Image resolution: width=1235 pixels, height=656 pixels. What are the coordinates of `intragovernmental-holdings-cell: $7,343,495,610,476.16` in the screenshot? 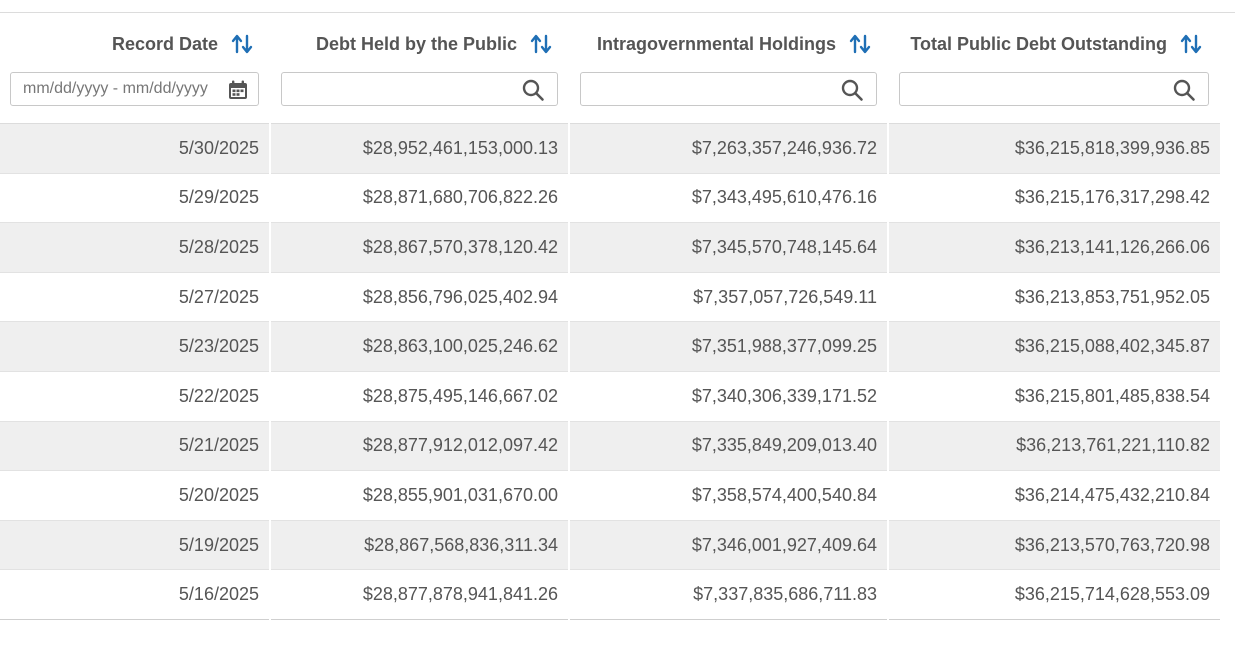 It's located at (728, 198).